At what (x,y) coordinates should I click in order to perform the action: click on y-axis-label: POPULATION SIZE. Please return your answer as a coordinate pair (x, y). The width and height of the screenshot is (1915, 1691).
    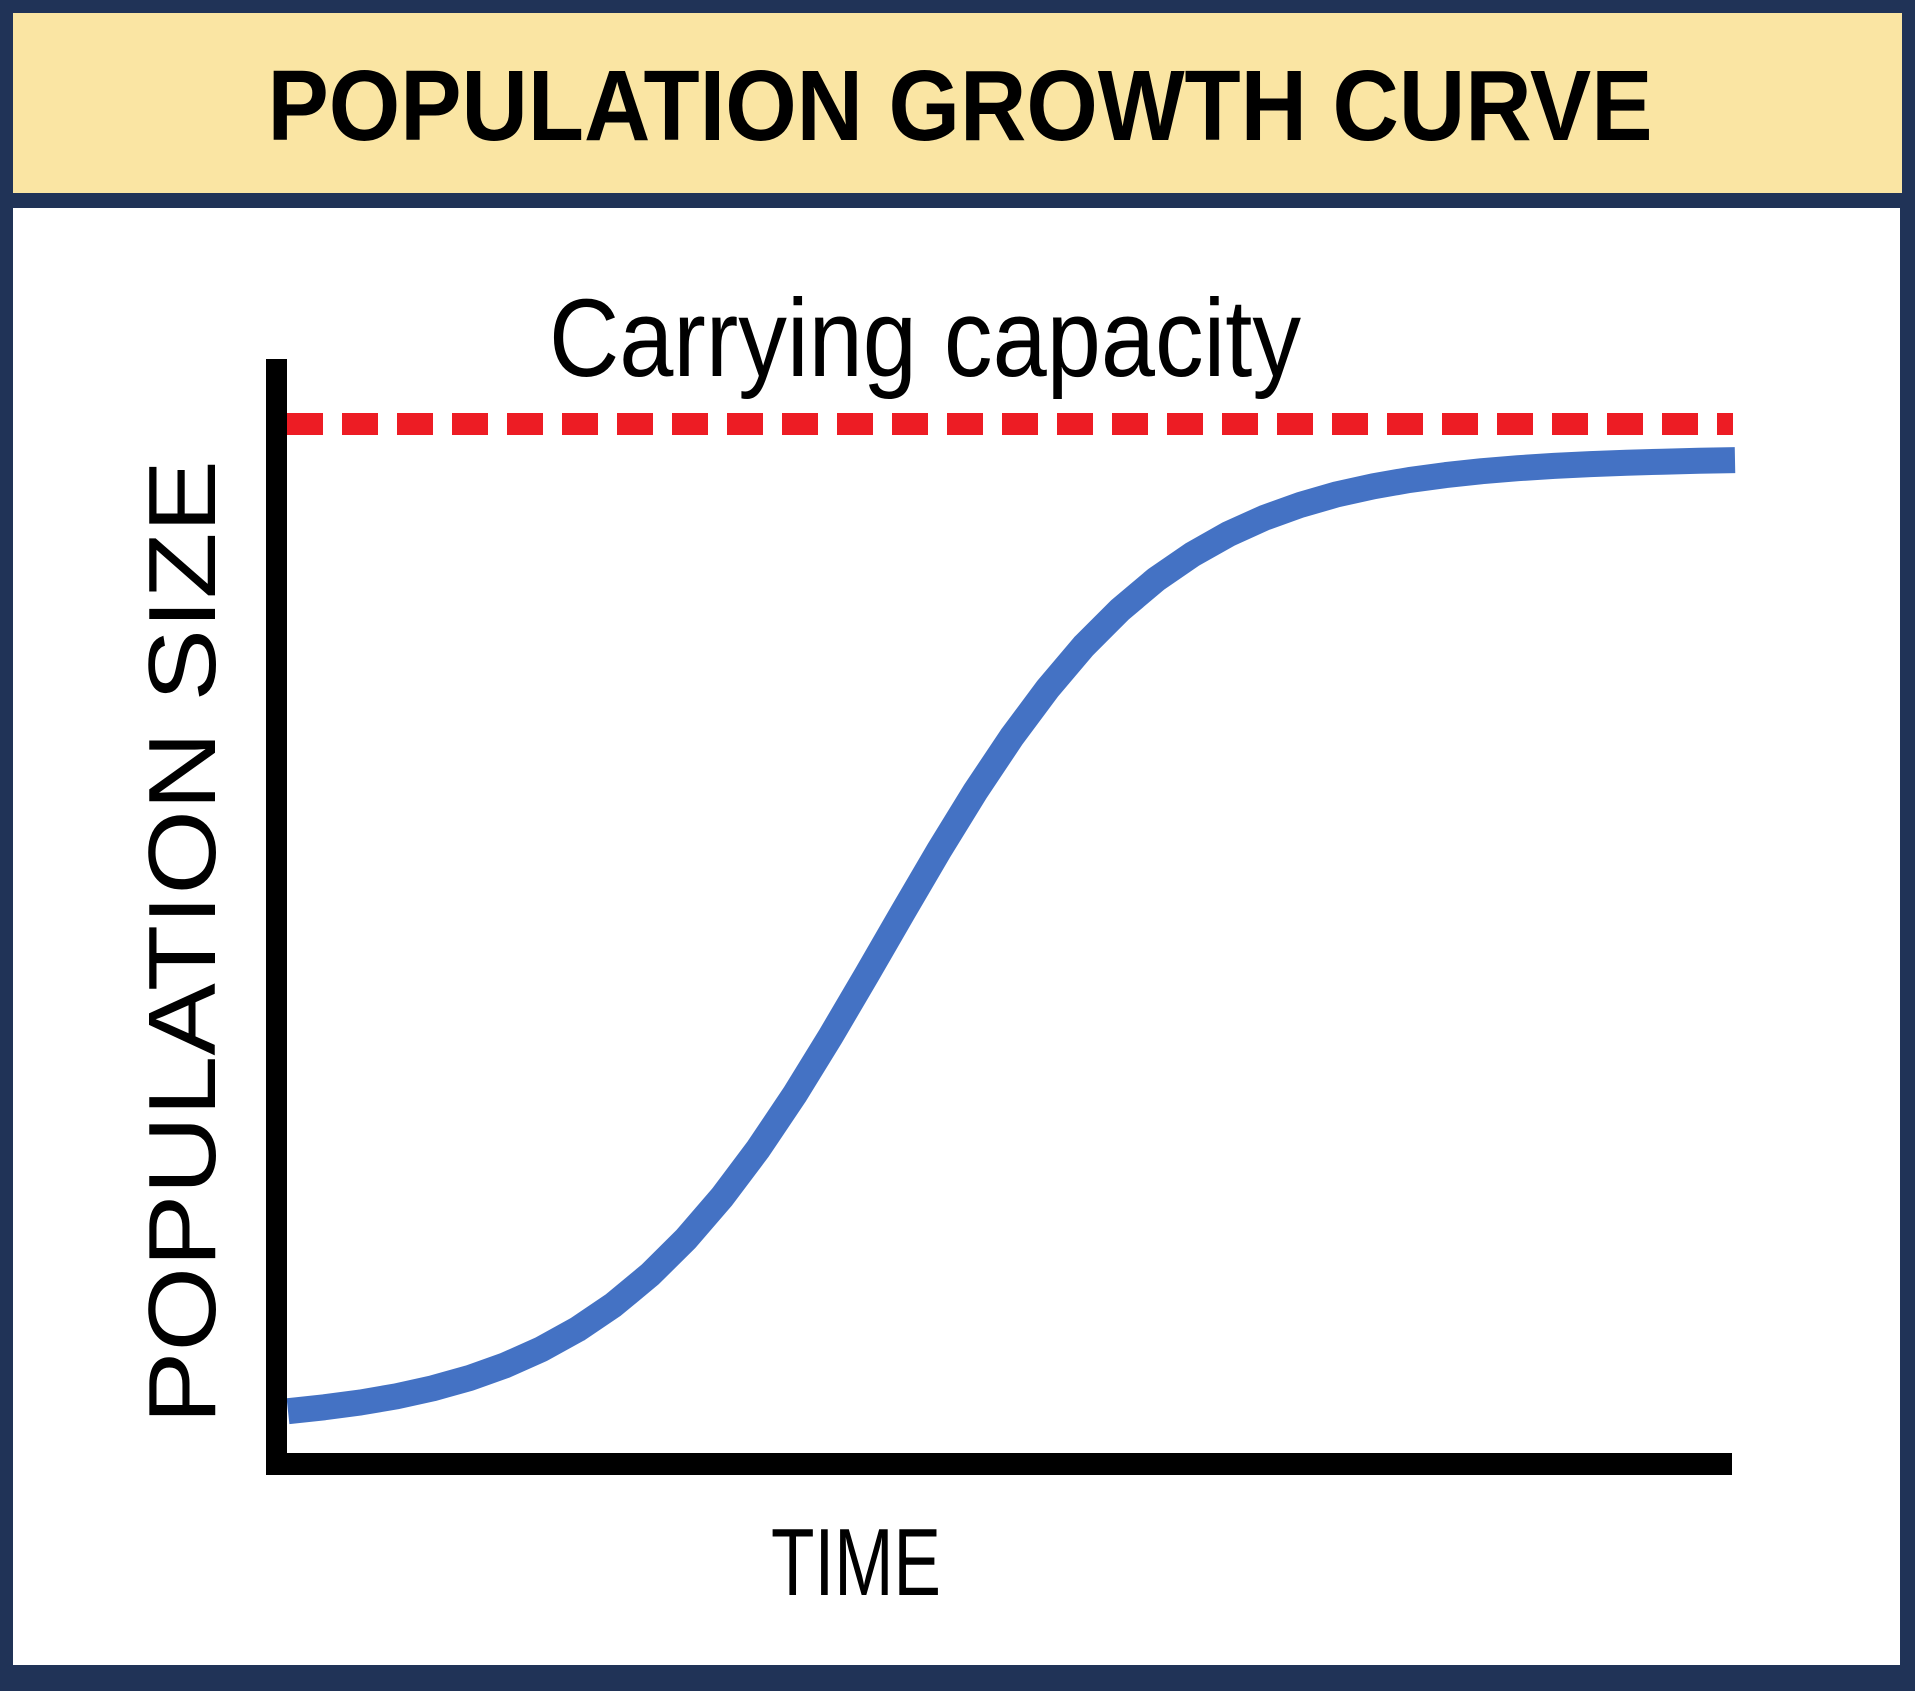
    Looking at the image, I should click on (182, 942).